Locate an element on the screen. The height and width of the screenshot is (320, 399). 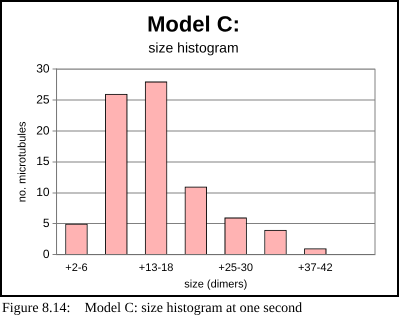
y-tick-label: 20 is located at coordinates (43, 130).